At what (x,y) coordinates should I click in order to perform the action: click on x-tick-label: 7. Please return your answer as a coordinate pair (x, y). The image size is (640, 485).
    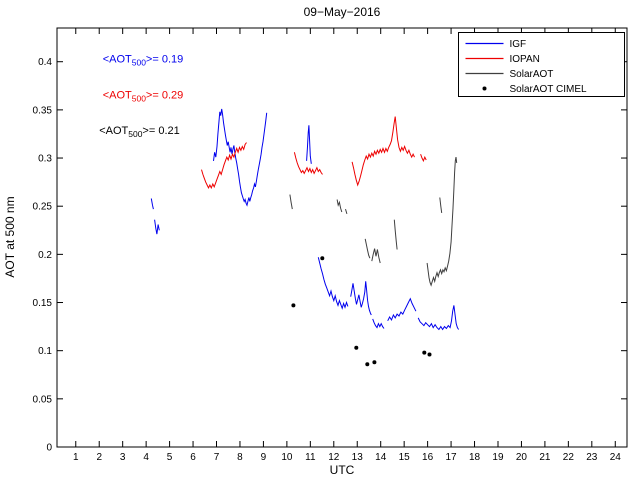
    Looking at the image, I should click on (217, 457).